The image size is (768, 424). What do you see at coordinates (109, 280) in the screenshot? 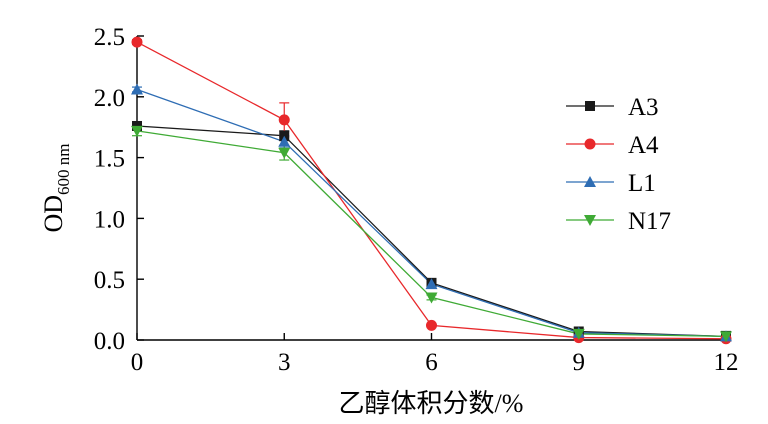
I see `y-tick-label: 0.5` at bounding box center [109, 280].